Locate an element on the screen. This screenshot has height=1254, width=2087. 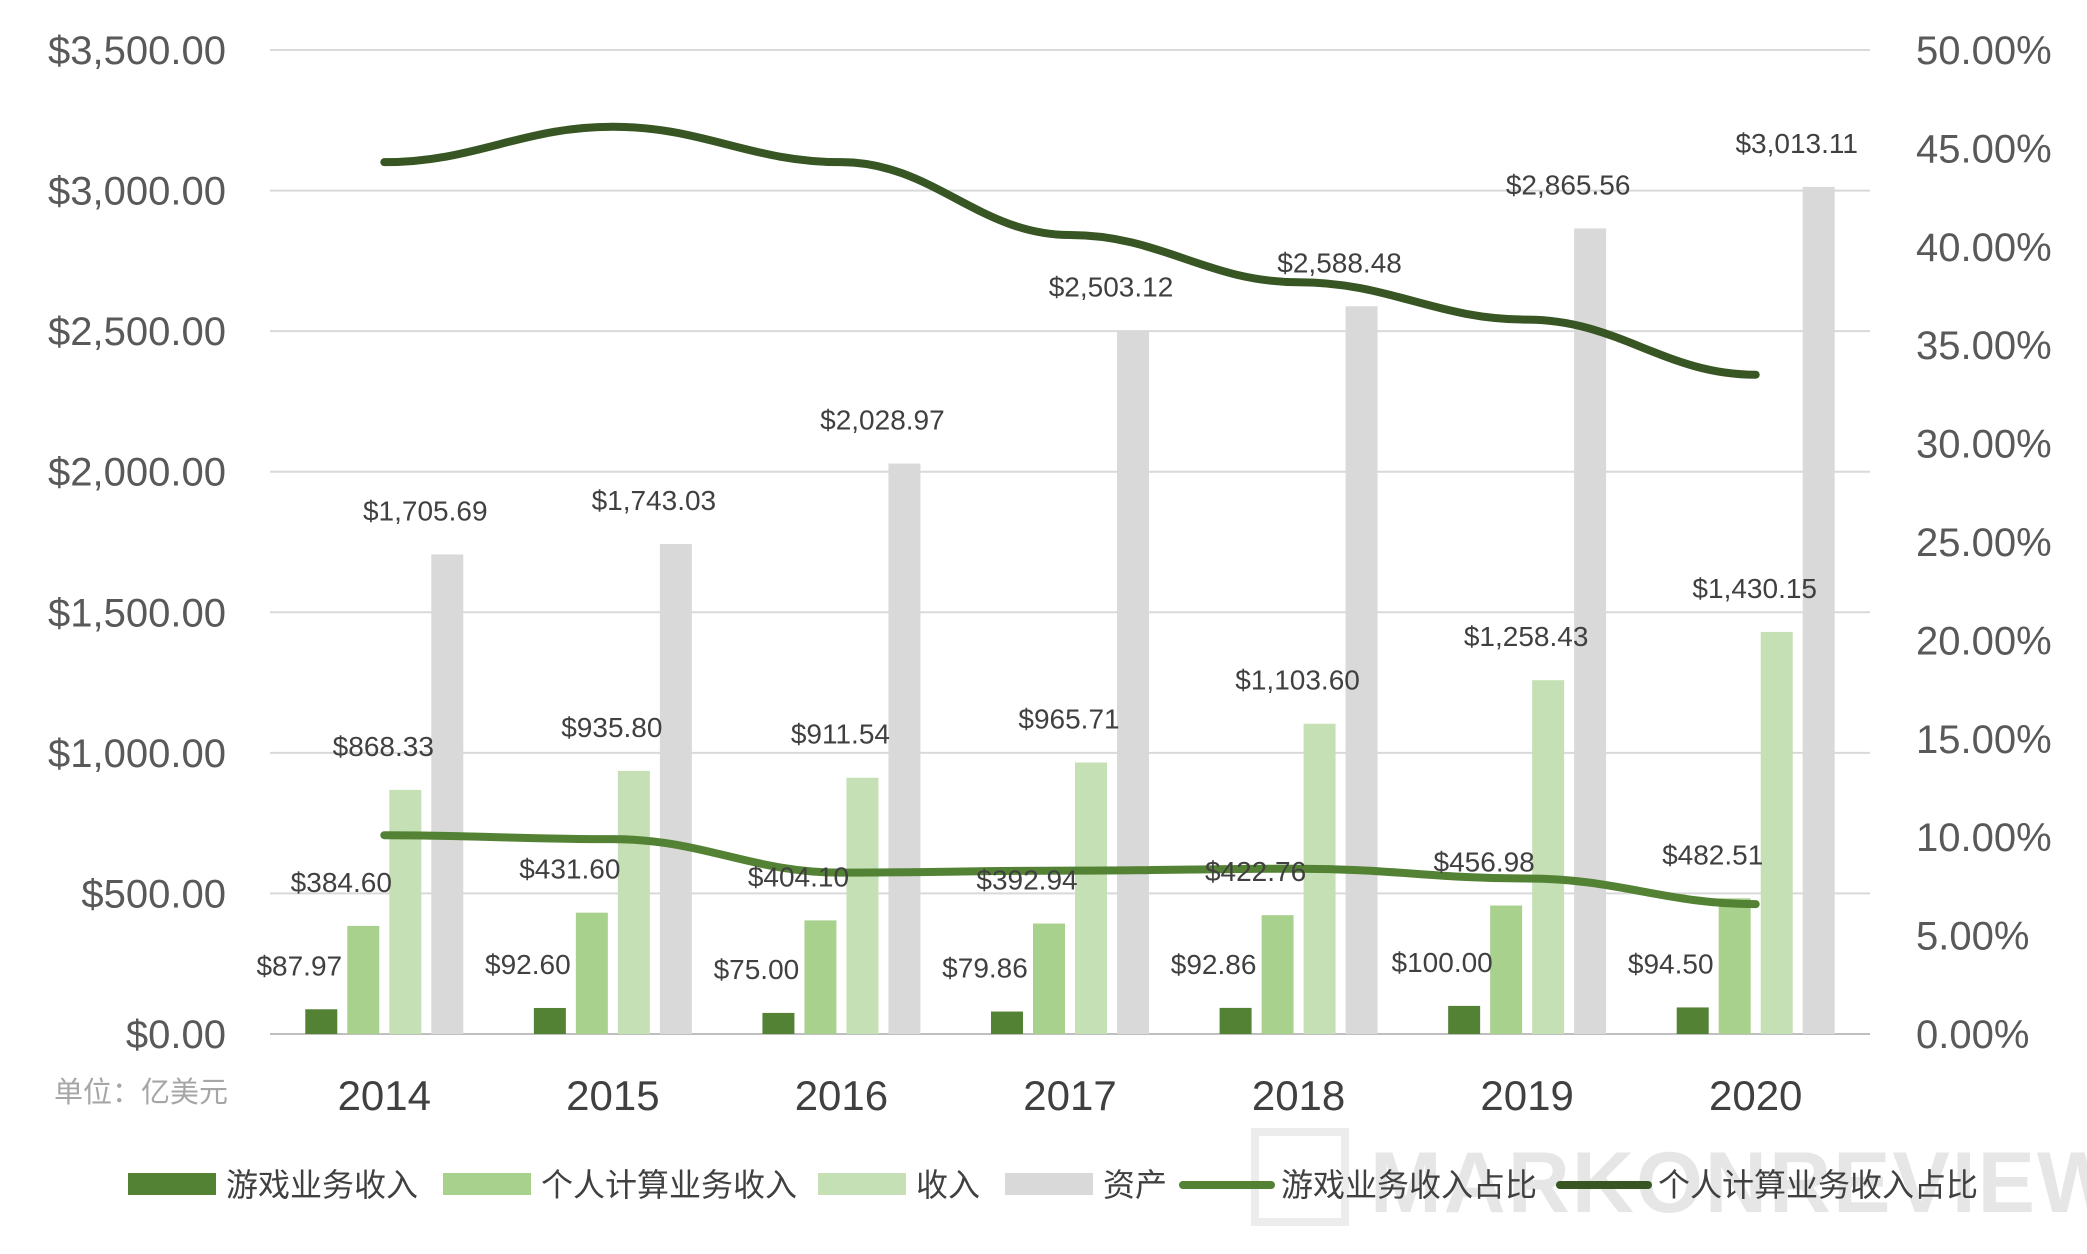
data-label: $87.97 is located at coordinates (299, 965).